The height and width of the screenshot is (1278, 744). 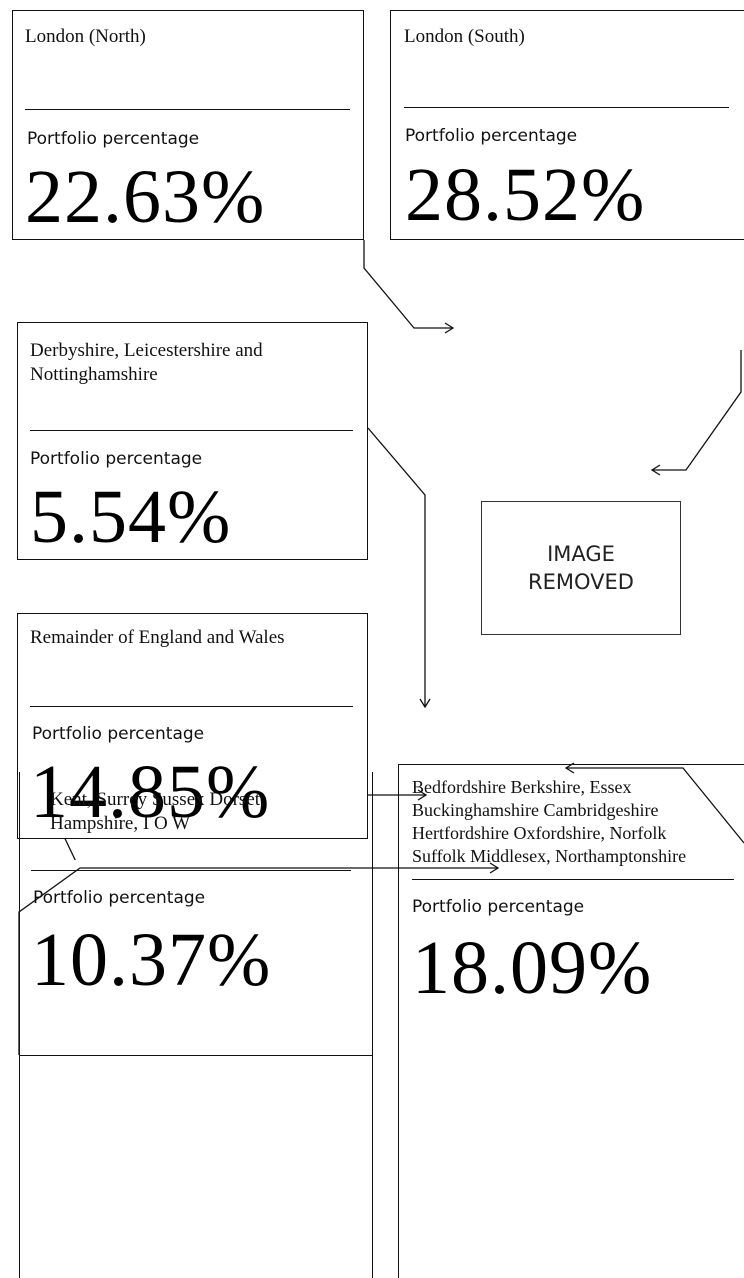 I want to click on region-name-line: London (North), so click(x=85, y=36).